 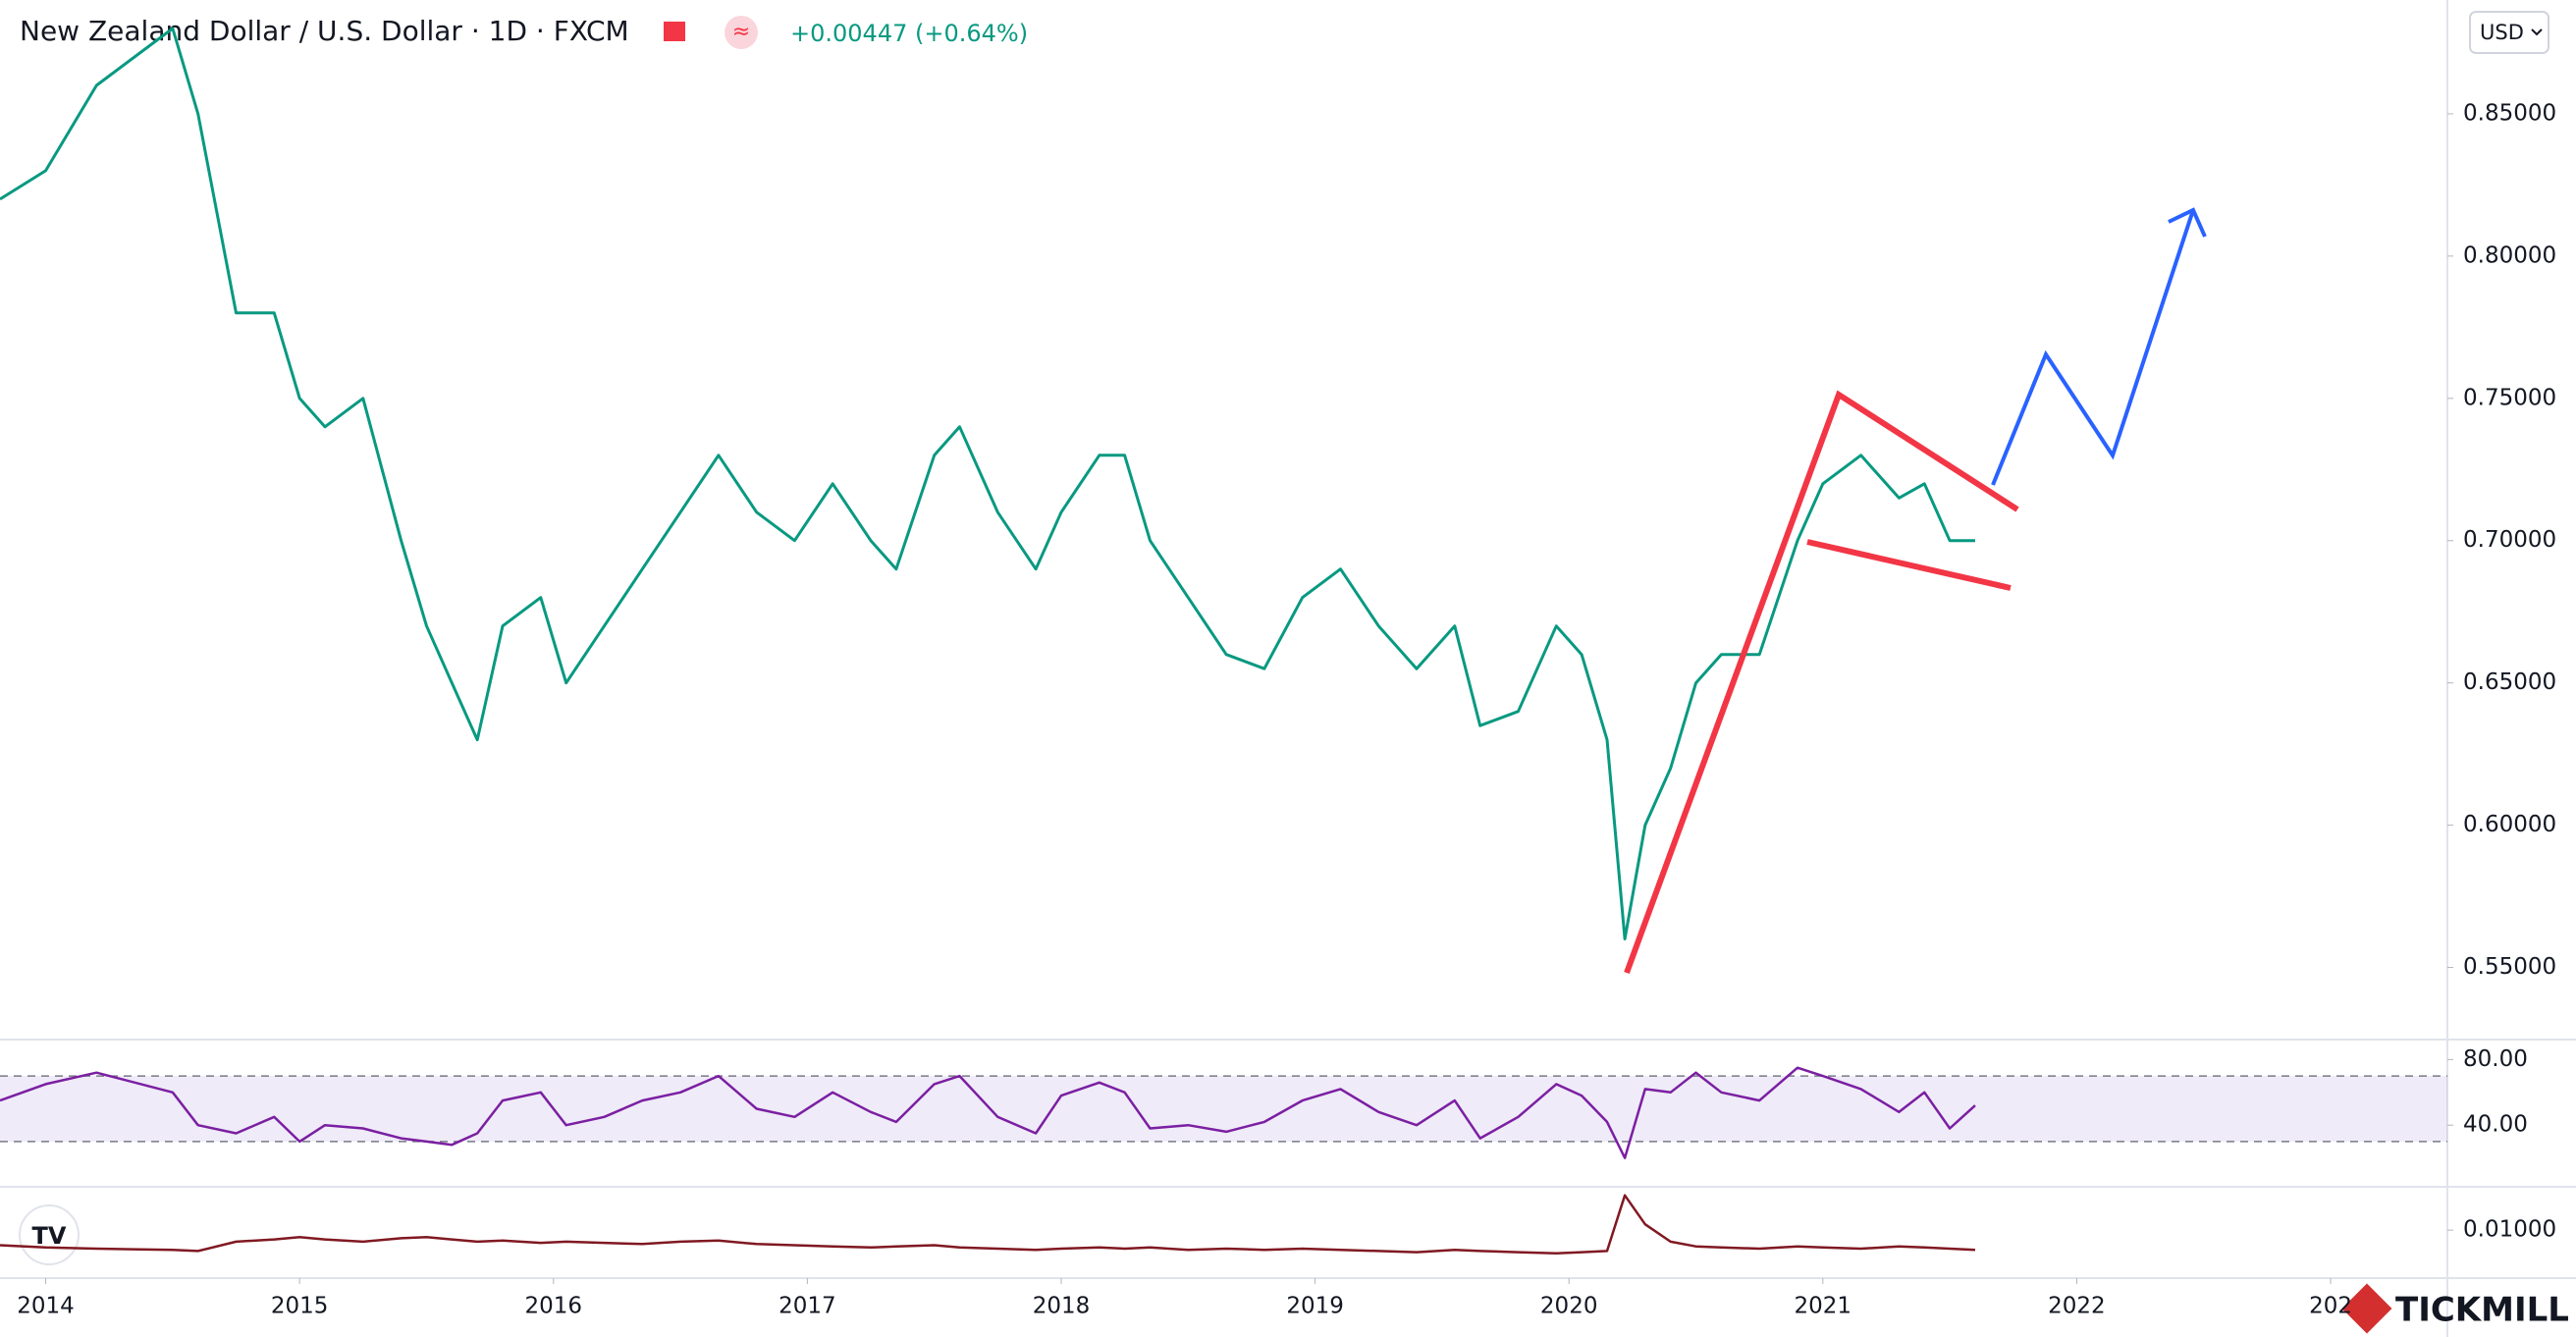 What do you see at coordinates (2482, 1310) in the screenshot?
I see `brand-name: TICKMILL` at bounding box center [2482, 1310].